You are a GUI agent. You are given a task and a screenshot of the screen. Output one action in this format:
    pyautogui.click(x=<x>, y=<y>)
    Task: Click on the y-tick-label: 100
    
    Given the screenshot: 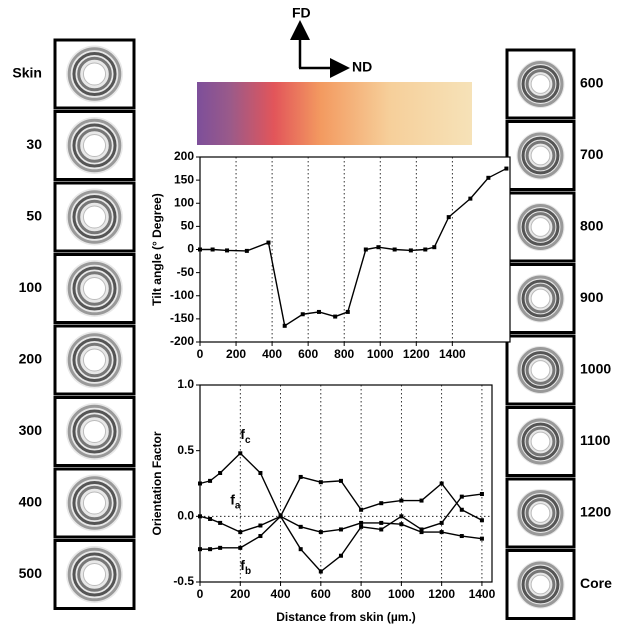 What is the action you would take?
    pyautogui.click(x=184, y=202)
    